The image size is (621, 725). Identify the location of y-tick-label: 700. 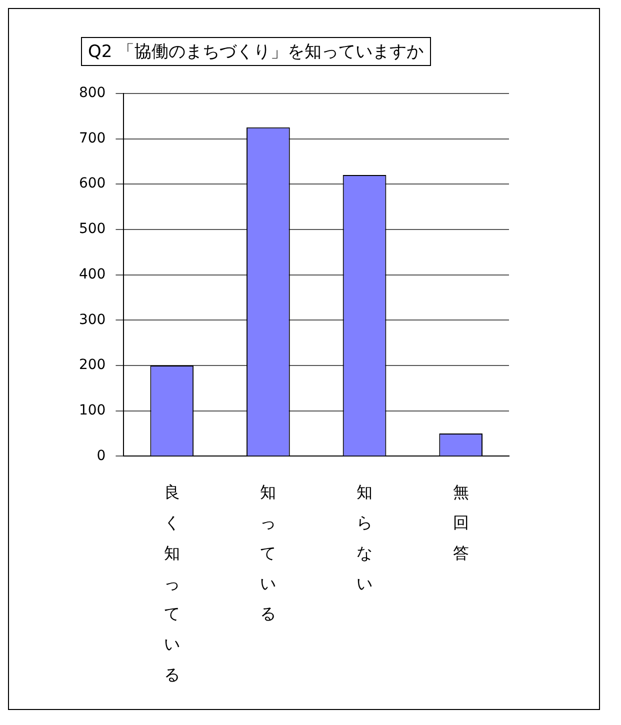
(92, 138).